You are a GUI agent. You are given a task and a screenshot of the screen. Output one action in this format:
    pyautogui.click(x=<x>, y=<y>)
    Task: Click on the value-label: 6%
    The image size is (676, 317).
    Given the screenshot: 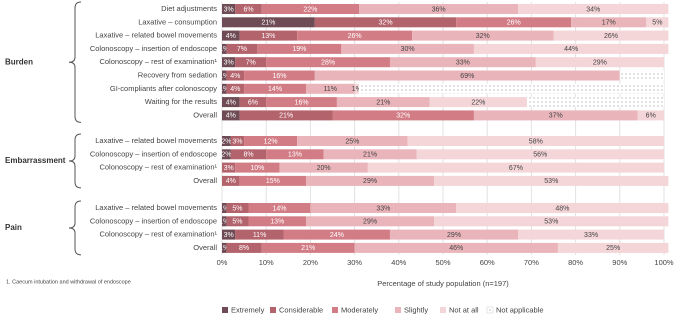 What is the action you would take?
    pyautogui.click(x=248, y=9)
    